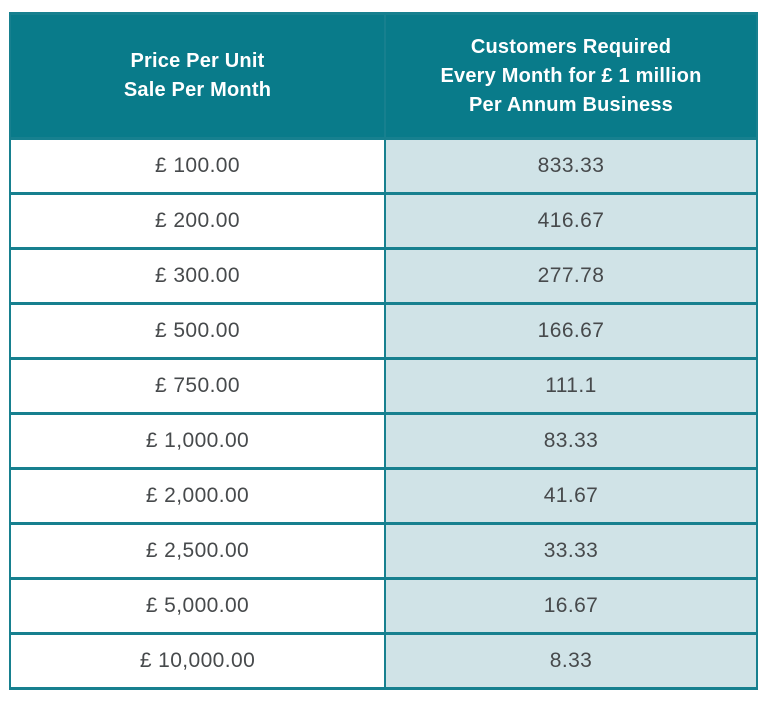  What do you see at coordinates (571, 386) in the screenshot?
I see `customers-cell: 111.1` at bounding box center [571, 386].